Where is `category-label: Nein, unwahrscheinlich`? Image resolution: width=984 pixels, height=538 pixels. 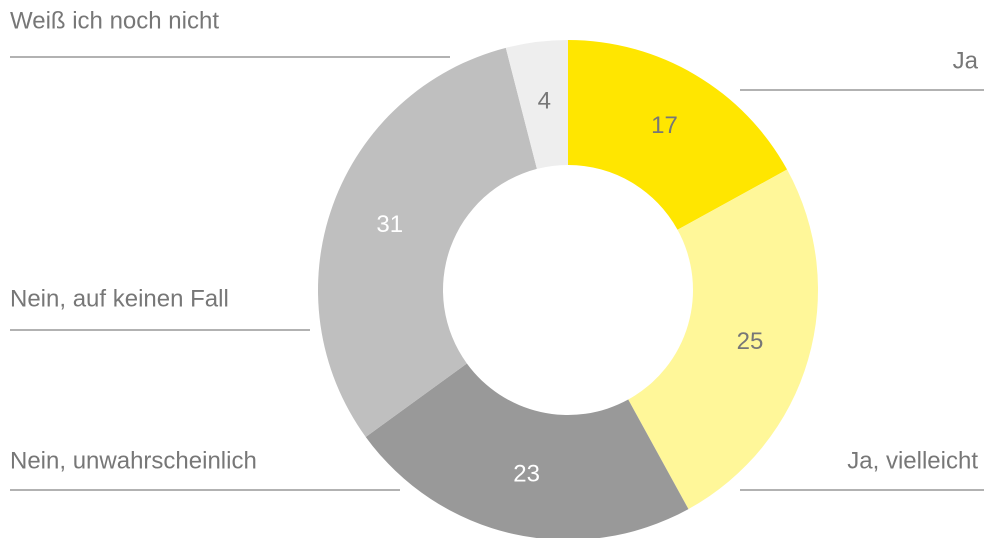 category-label: Nein, unwahrscheinlich is located at coordinates (133, 460).